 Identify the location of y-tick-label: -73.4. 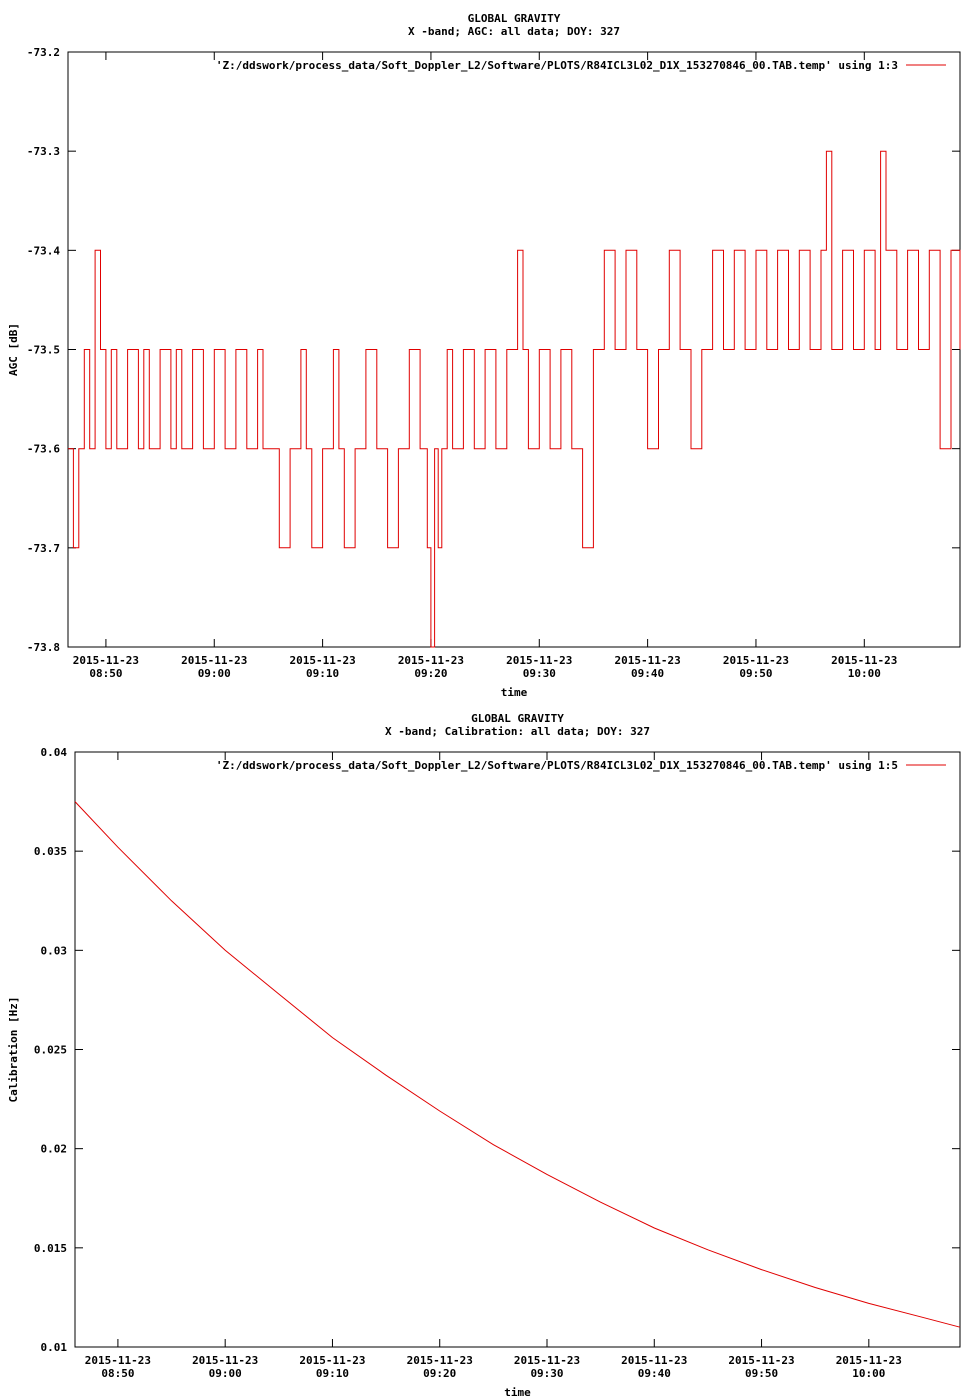
(43, 250).